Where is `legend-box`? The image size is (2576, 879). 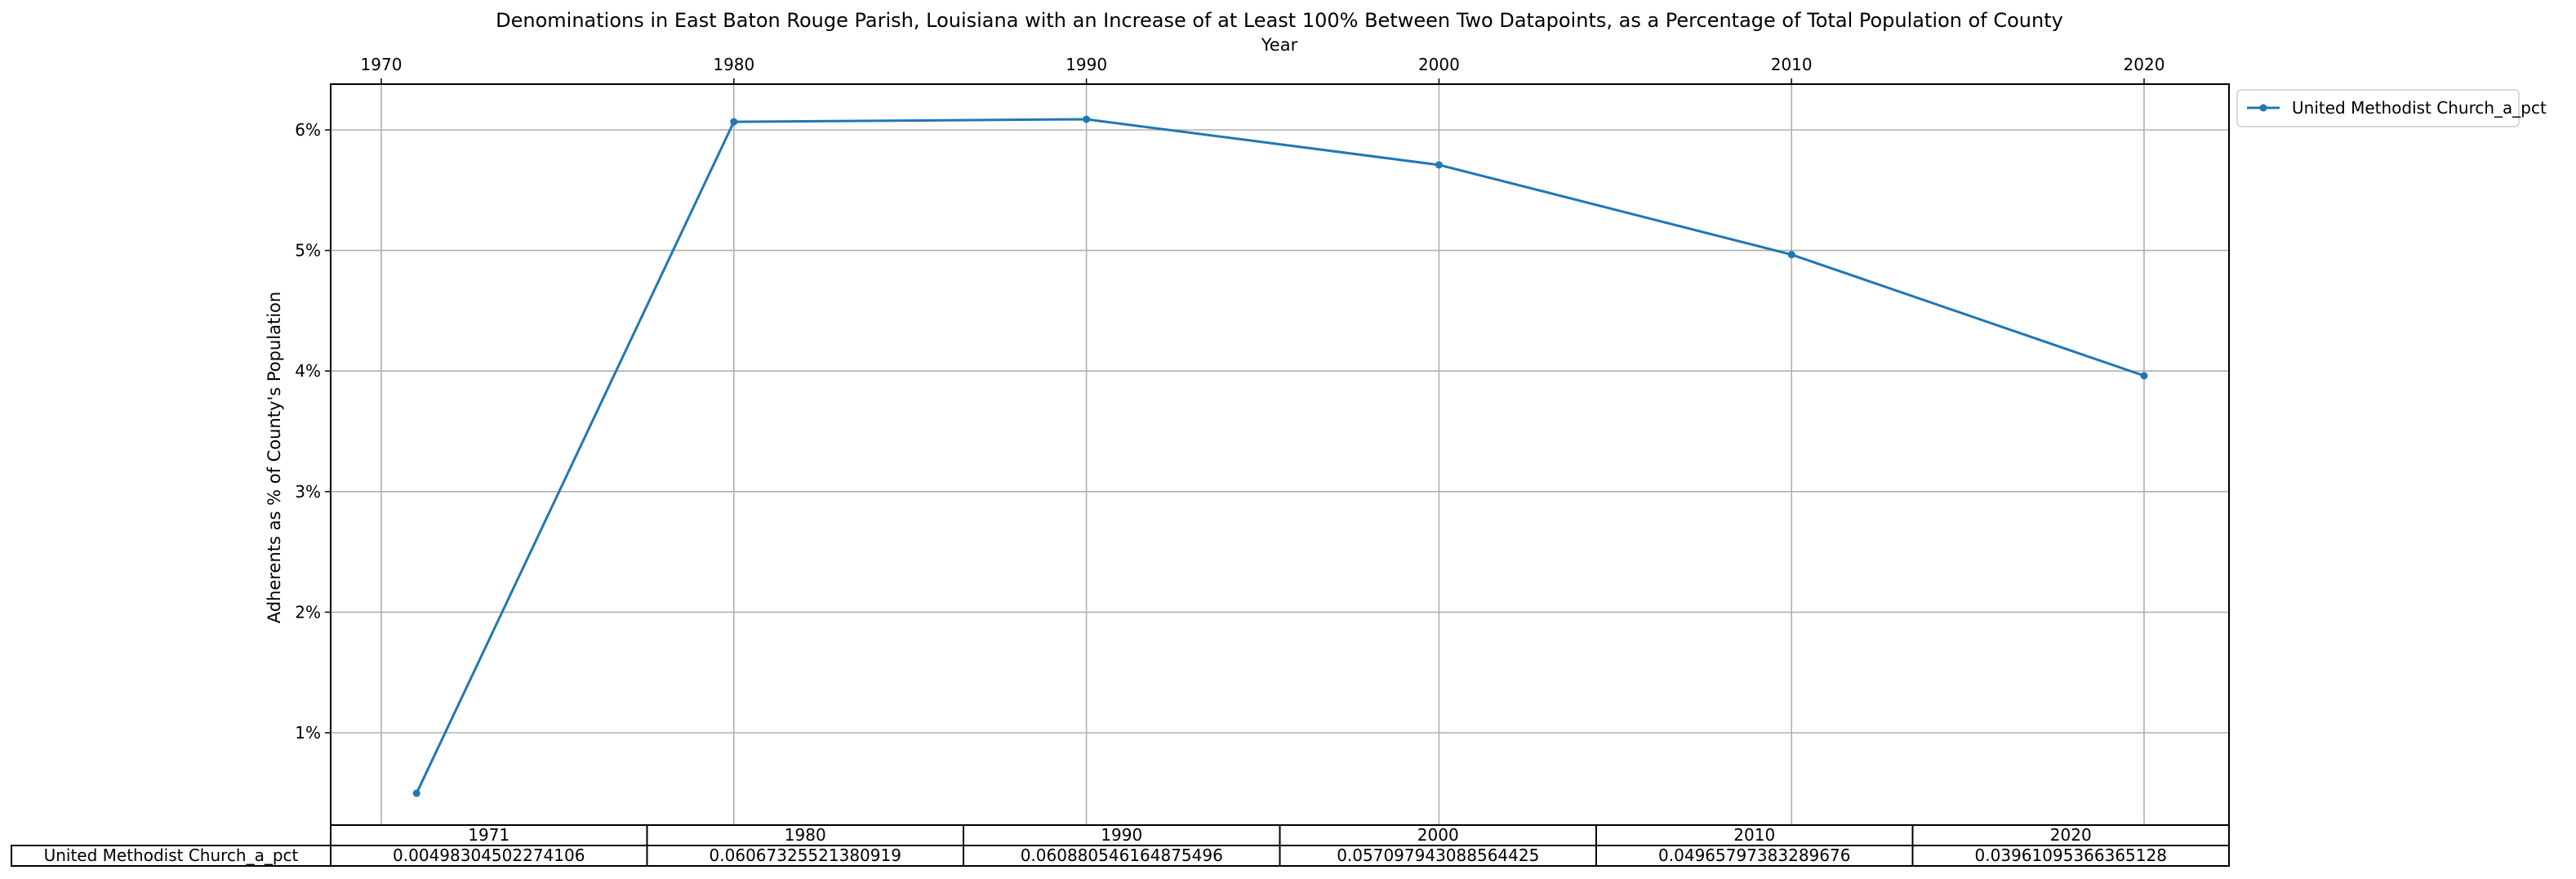 legend-box is located at coordinates (2378, 108).